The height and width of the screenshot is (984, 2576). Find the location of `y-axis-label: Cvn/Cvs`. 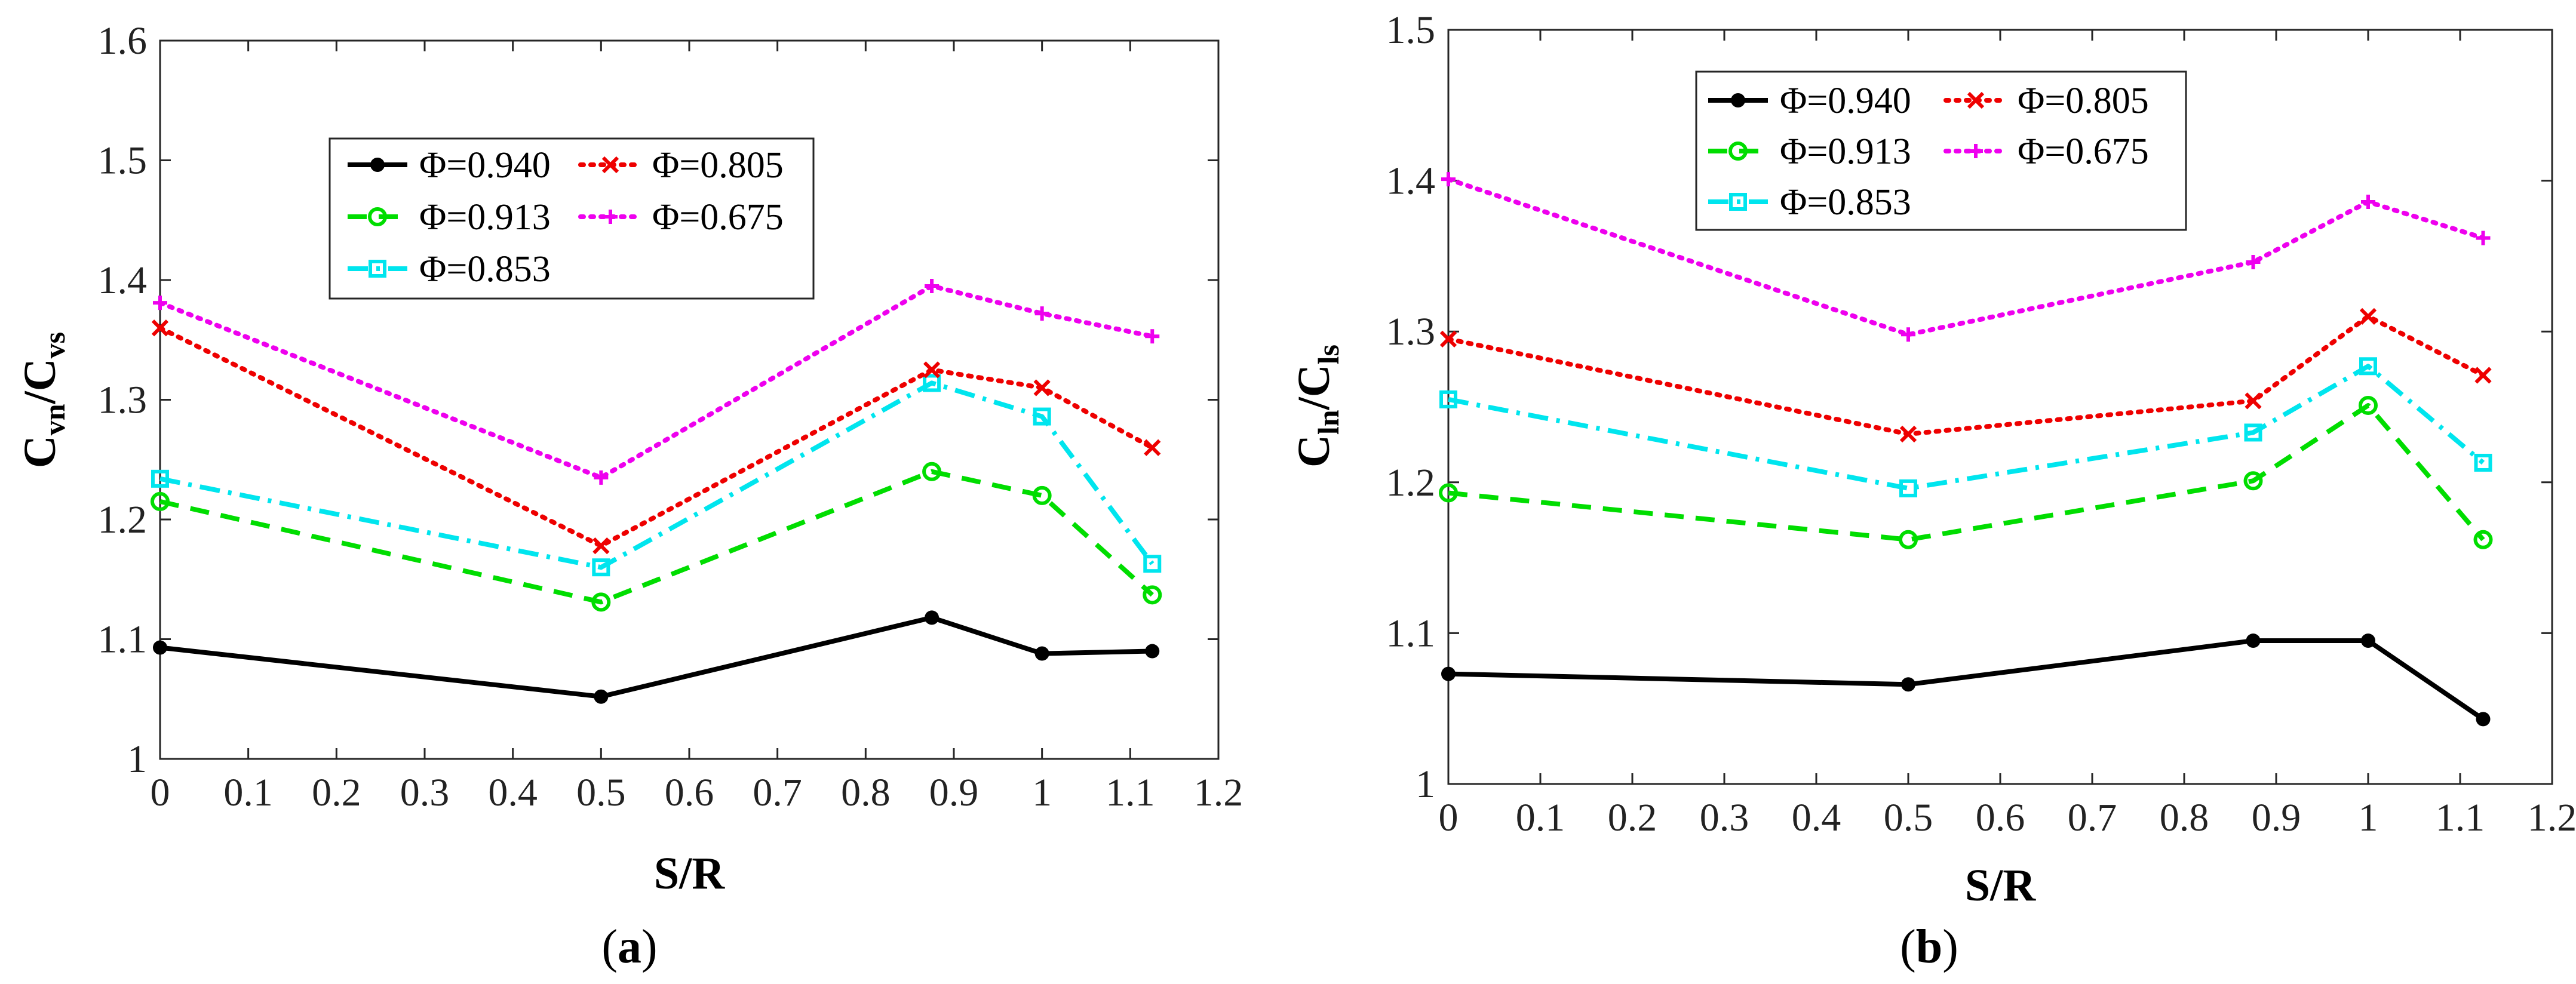

y-axis-label: Cvn/Cvs is located at coordinates (43, 400).